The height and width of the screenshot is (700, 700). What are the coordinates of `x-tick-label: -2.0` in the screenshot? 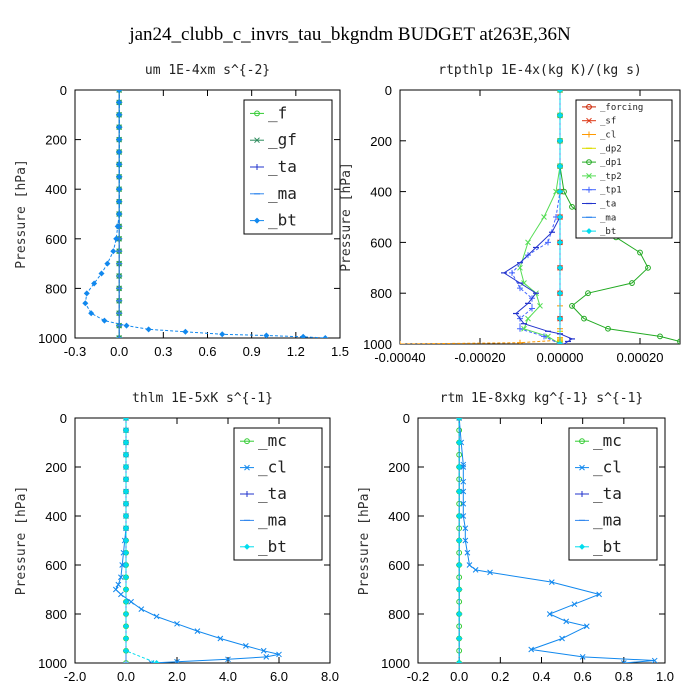 It's located at (75, 676).